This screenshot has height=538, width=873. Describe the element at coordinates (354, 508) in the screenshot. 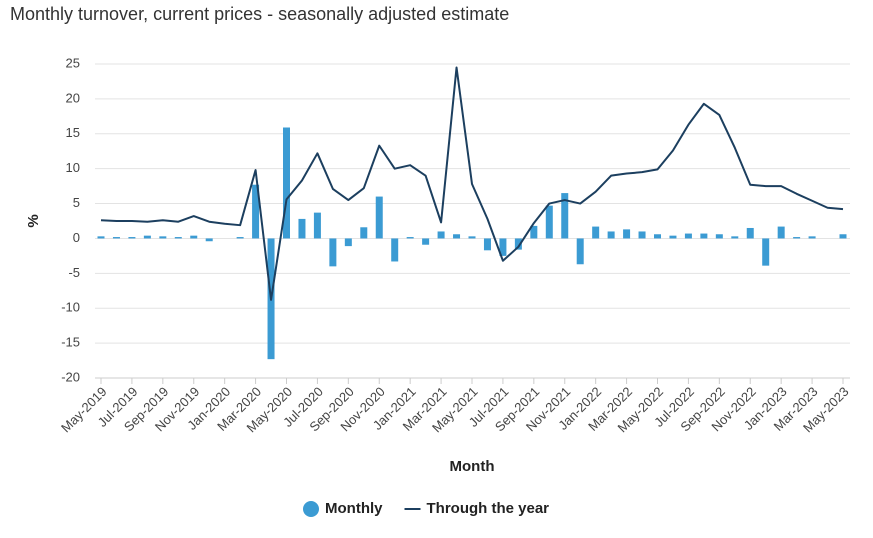

I see `legend-label: Monthly` at that location.